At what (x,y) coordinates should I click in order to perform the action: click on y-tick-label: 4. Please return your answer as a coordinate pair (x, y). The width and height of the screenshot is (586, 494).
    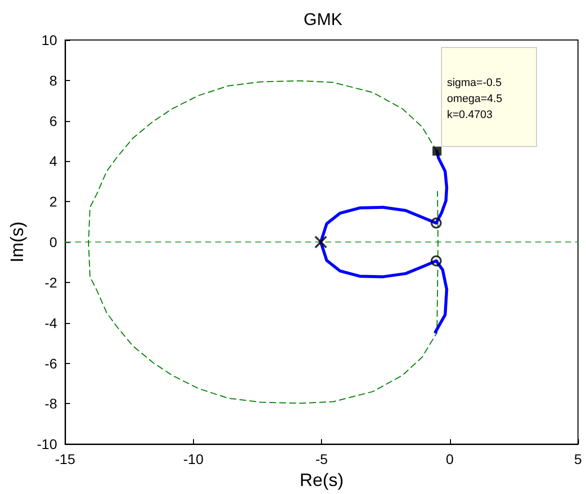
    Looking at the image, I should click on (53, 161).